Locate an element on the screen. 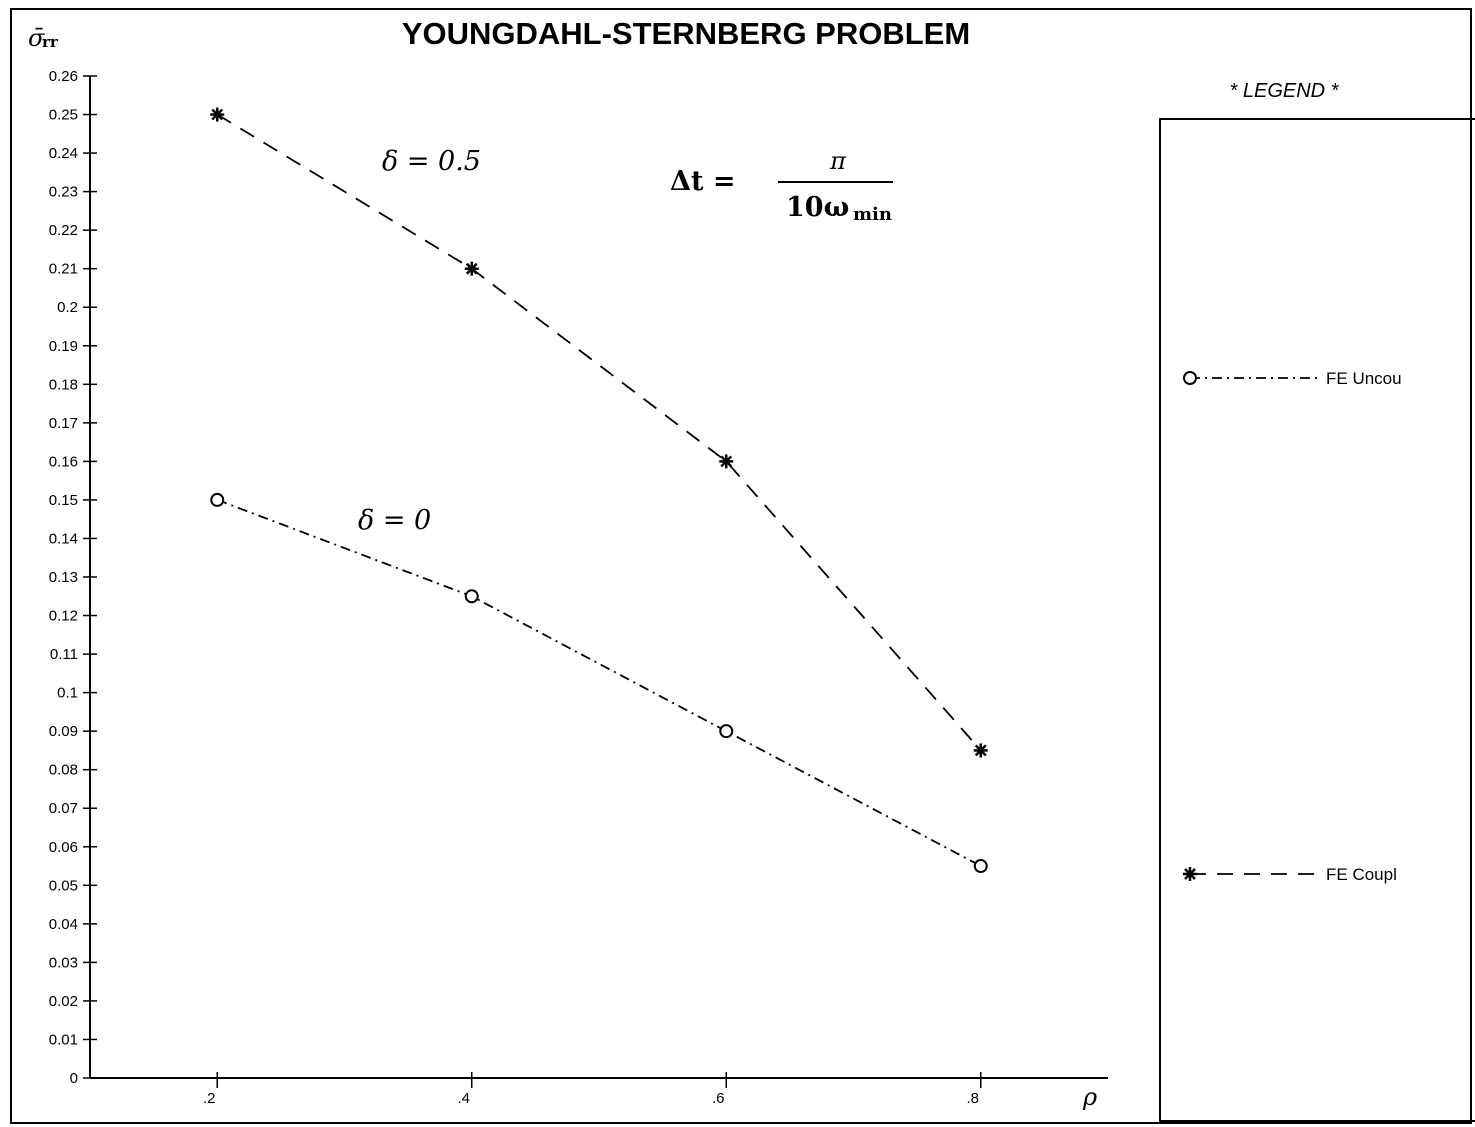 Image resolution: width=1475 pixels, height=1127 pixels. y-tick-label: 0.19 is located at coordinates (63, 346).